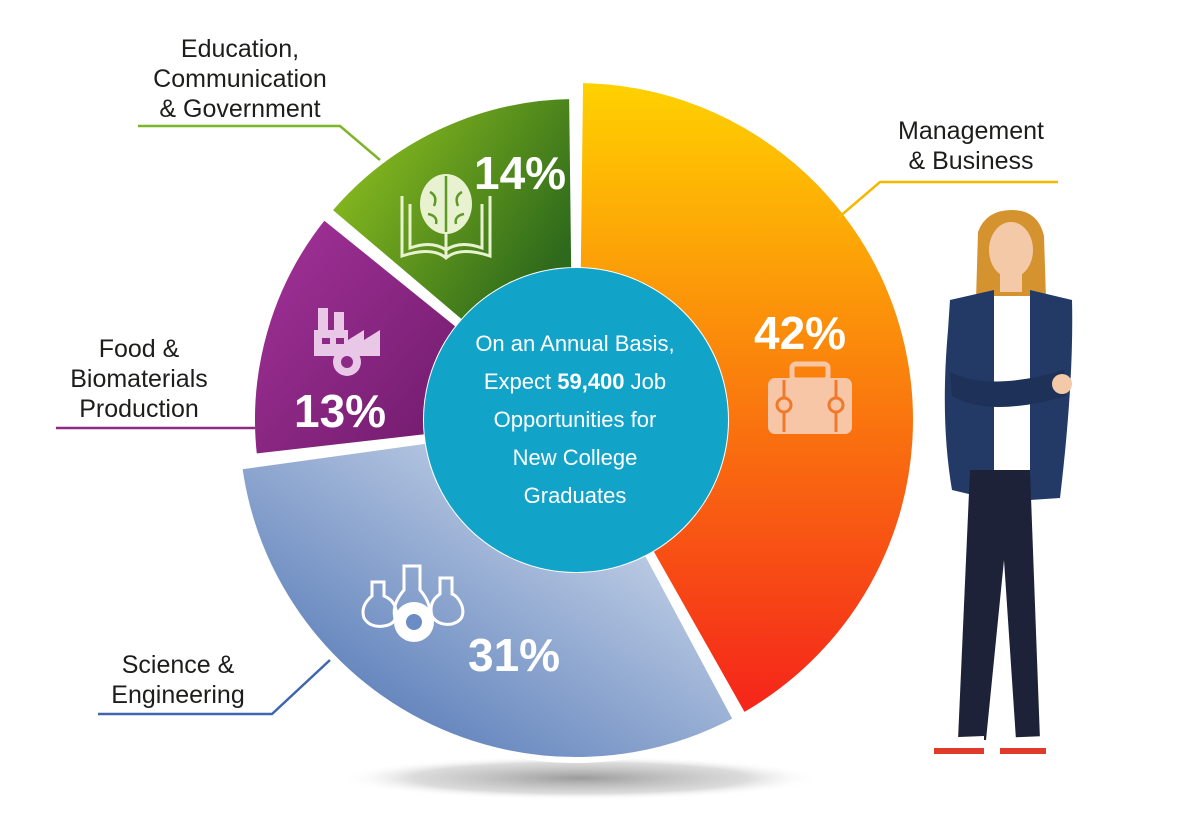  I want to click on label-food-line-2: Biomaterials, so click(139, 379).